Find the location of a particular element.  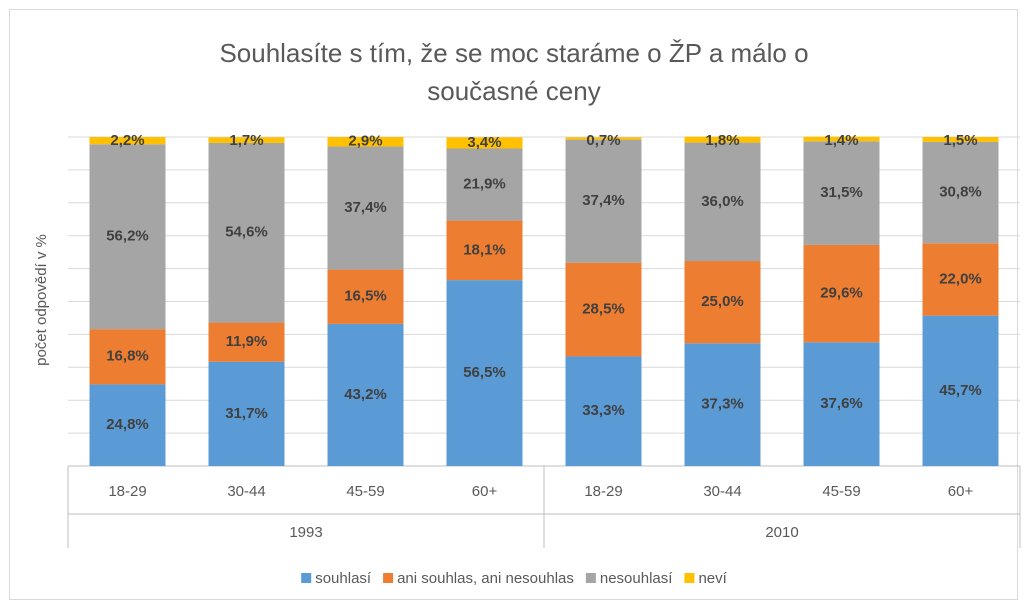

value-label: 56,5% is located at coordinates (484, 372).